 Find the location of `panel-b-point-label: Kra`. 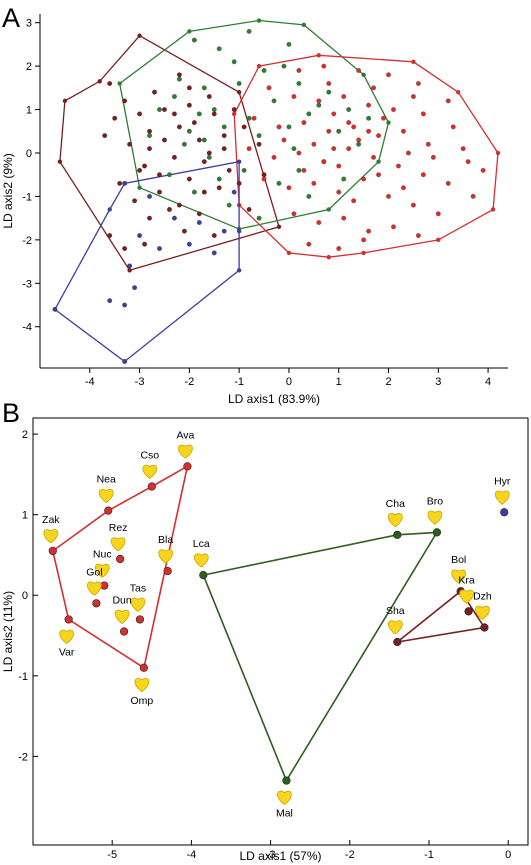

panel-b-point-label: Kra is located at coordinates (466, 580).